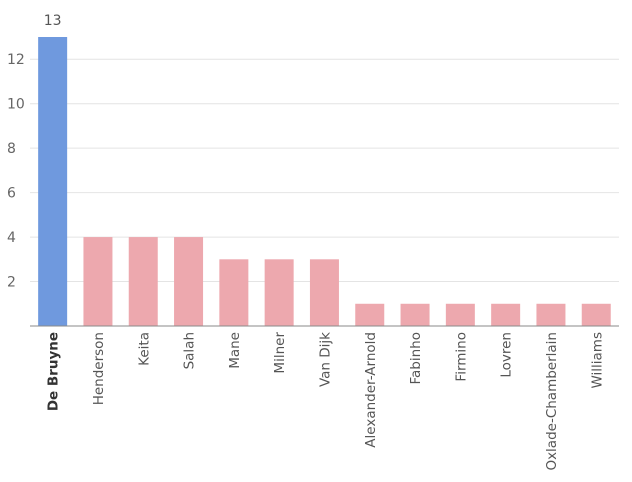 This screenshot has width=632, height=482. I want to click on x-tick-label: Van Dijk, so click(325, 359).